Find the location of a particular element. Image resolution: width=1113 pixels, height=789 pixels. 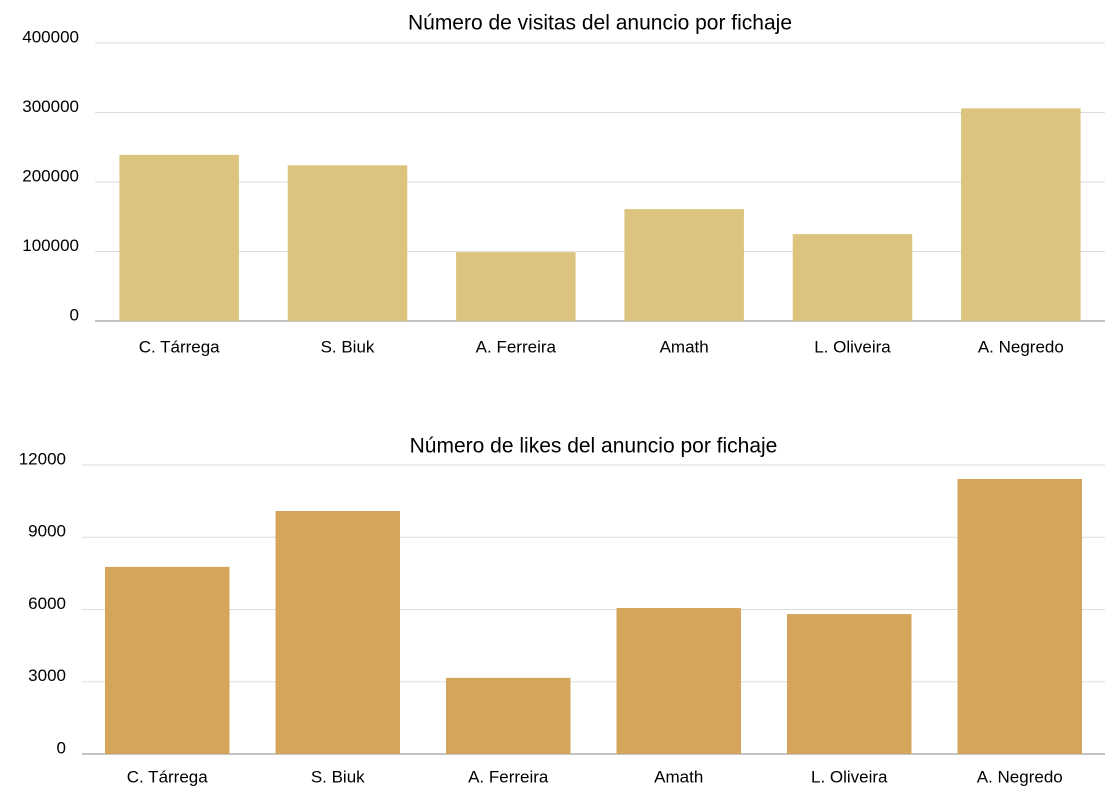

y-tick-label: 400000 is located at coordinates (50, 36).